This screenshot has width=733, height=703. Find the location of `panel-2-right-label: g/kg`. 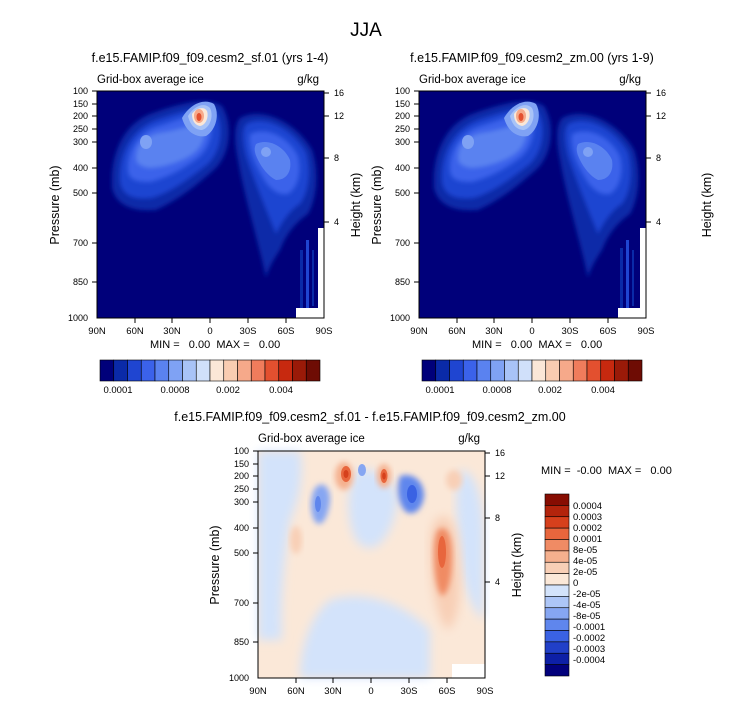

panel-2-right-label: g/kg is located at coordinates (630, 80).